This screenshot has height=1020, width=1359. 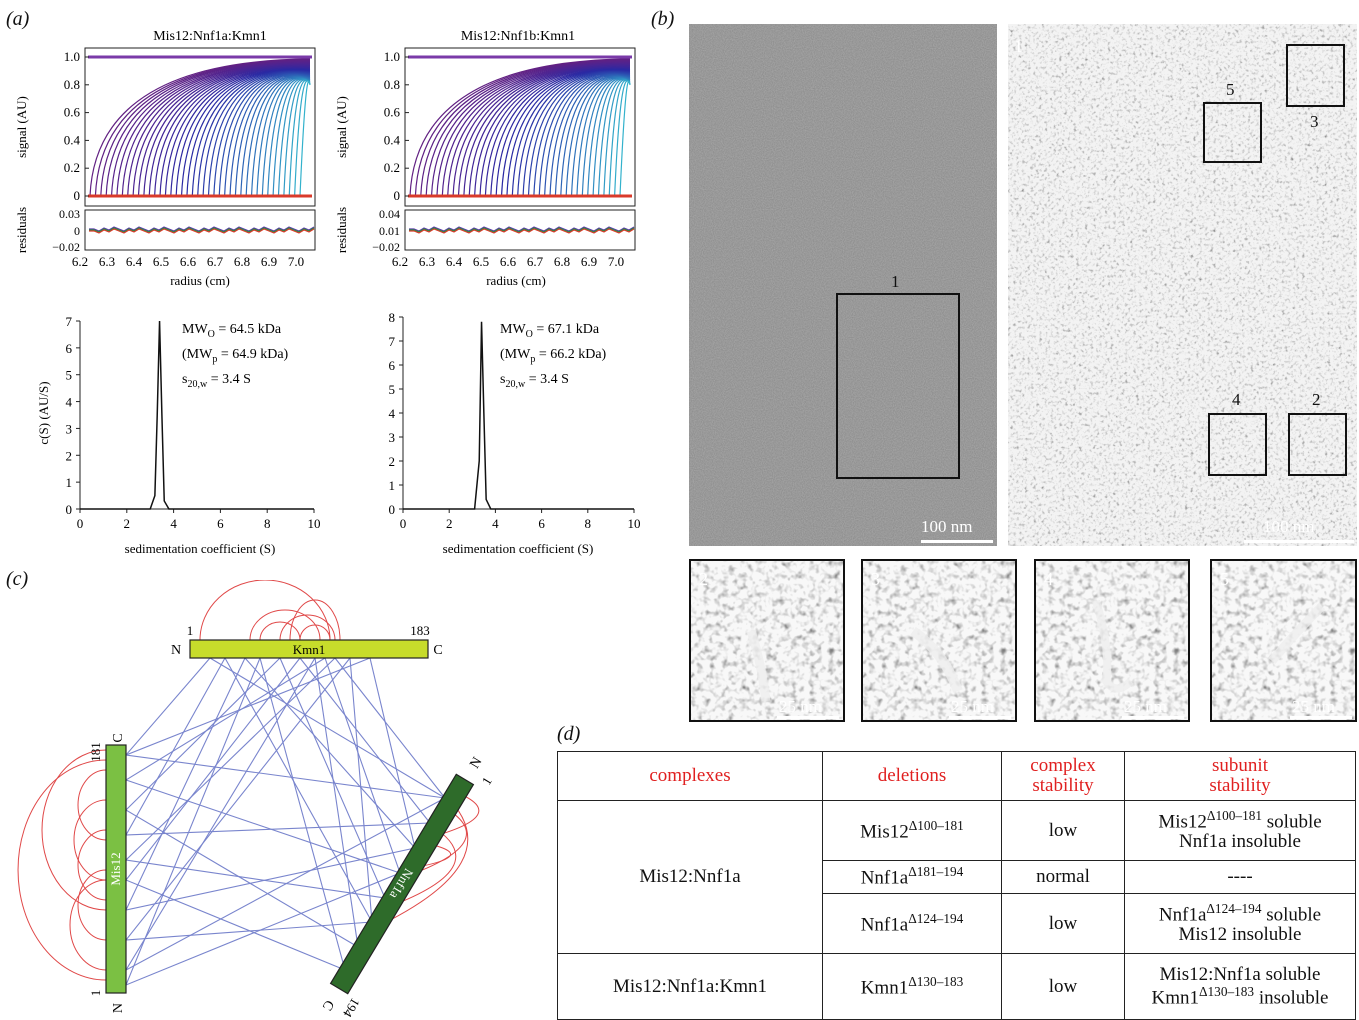 What do you see at coordinates (215, 261) in the screenshot?
I see `xtick-label: 6.7` at bounding box center [215, 261].